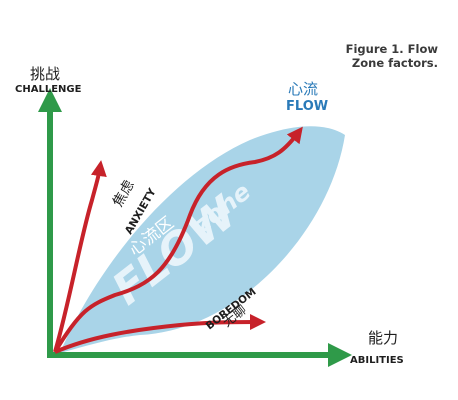  What do you see at coordinates (307, 106) in the screenshot?
I see `flow-label-en: FLOW` at bounding box center [307, 106].